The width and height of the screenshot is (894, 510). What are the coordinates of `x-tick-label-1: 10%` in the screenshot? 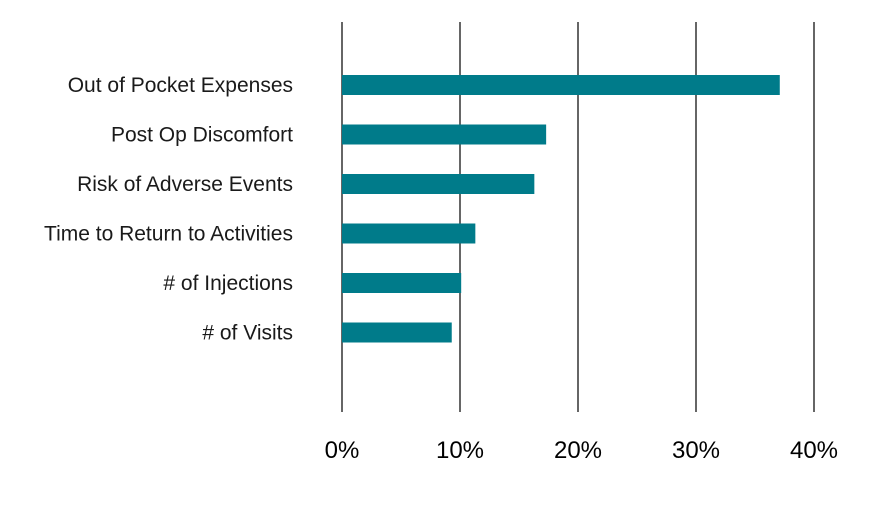 It's located at (460, 450).